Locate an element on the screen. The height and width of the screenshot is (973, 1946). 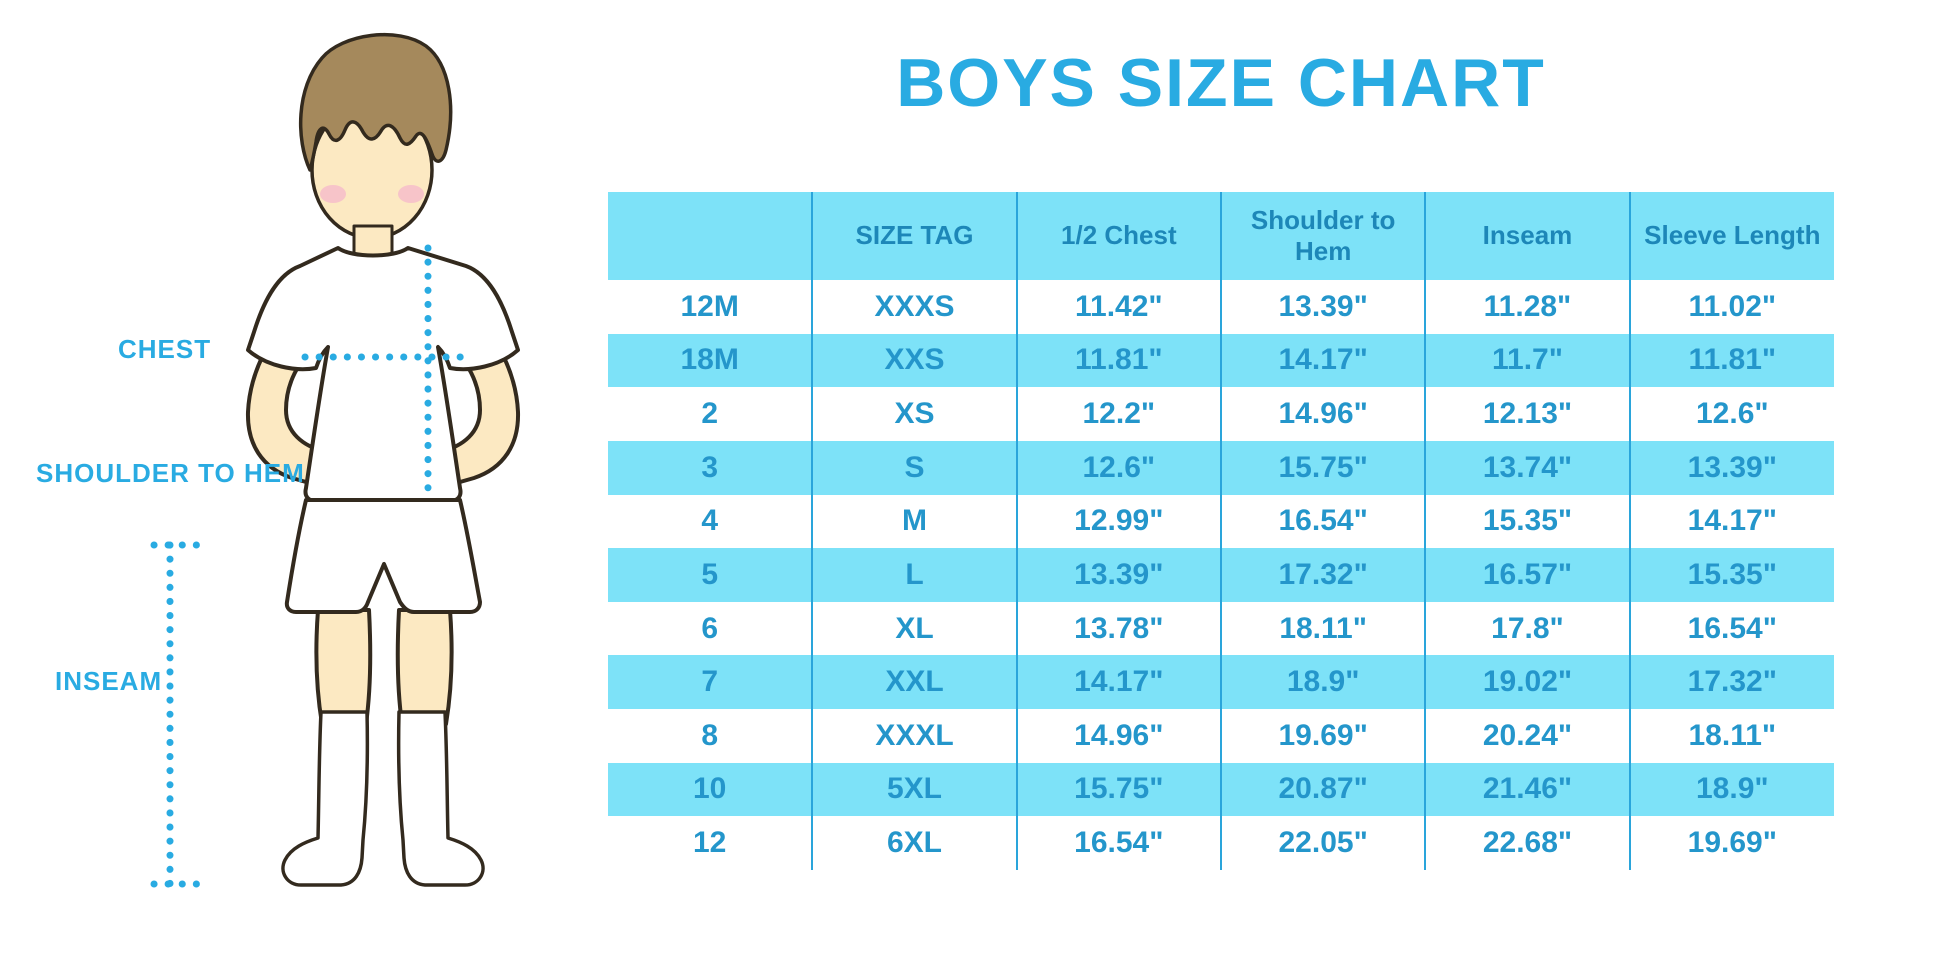
table-cell: XXXL is located at coordinates (914, 736).